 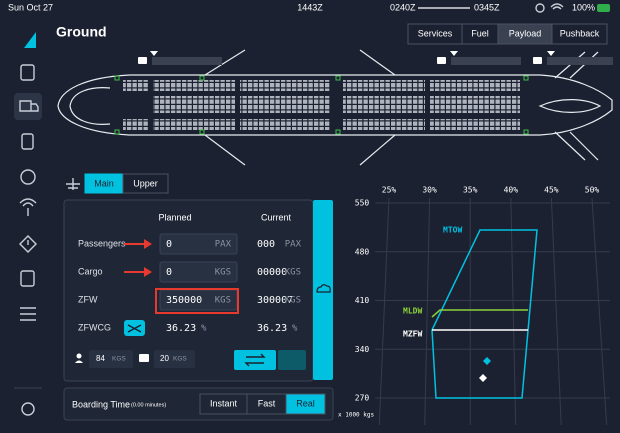 What do you see at coordinates (487, 361) in the screenshot?
I see `planned-cg-point` at bounding box center [487, 361].